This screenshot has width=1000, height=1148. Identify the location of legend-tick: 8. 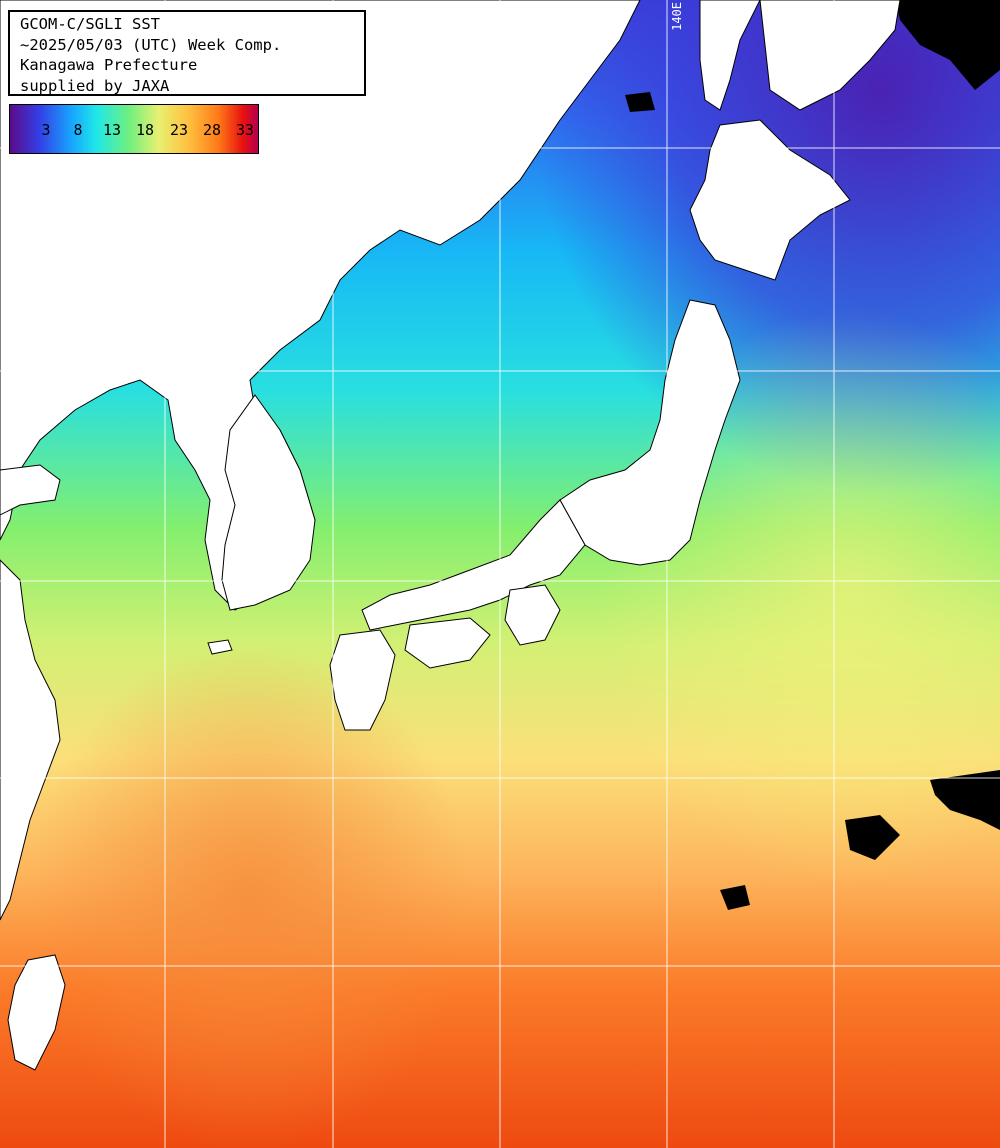
(78, 130).